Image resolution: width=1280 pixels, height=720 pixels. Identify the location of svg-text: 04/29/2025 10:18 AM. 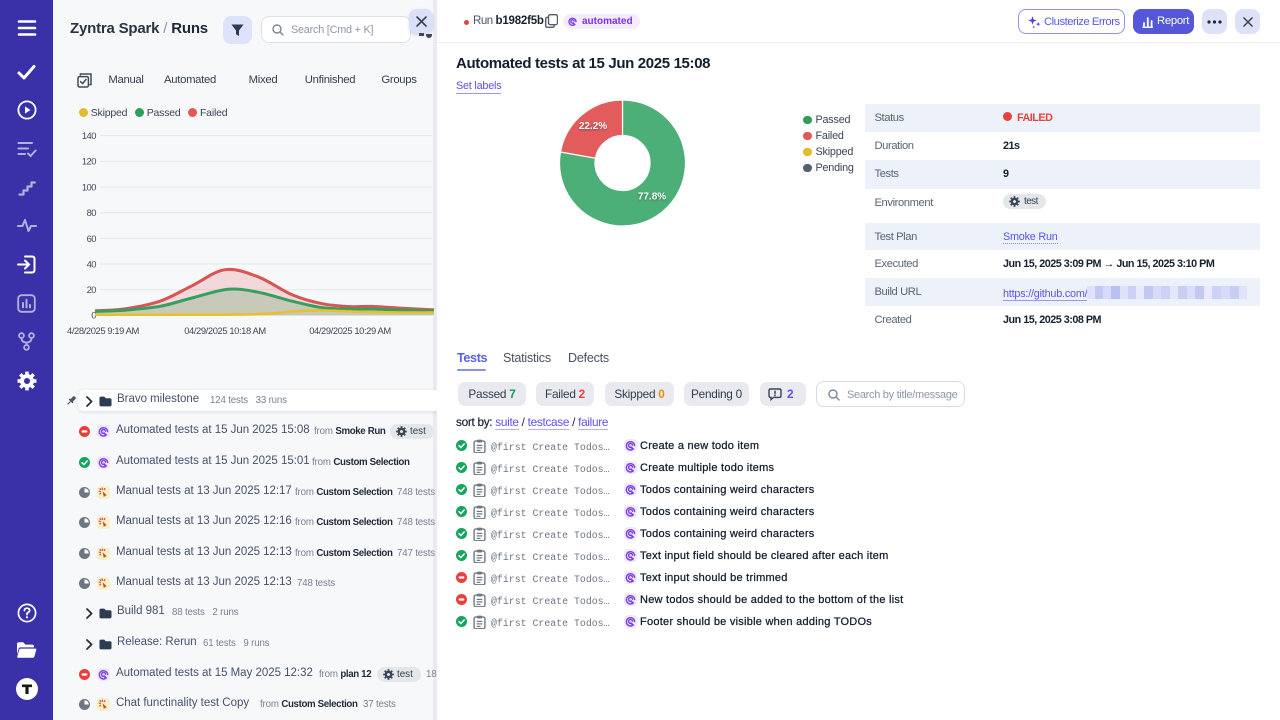
(225, 330).